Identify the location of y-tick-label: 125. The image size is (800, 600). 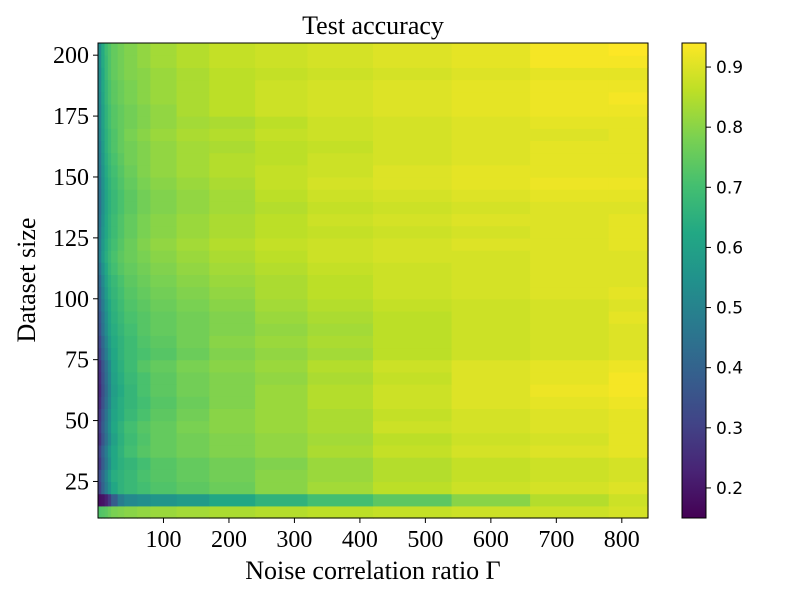
(71, 239).